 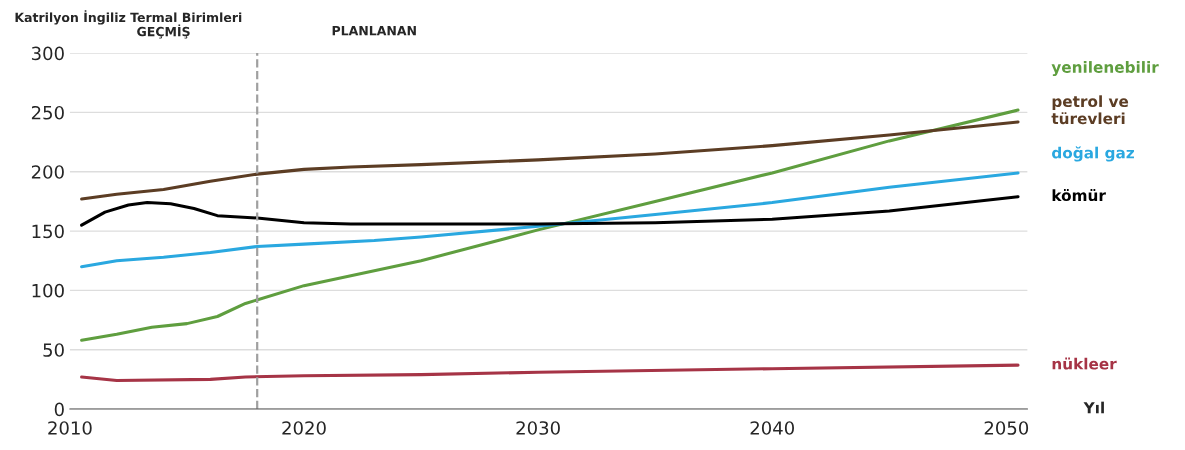 What do you see at coordinates (48, 231) in the screenshot?
I see `y-tick-label: 150` at bounding box center [48, 231].